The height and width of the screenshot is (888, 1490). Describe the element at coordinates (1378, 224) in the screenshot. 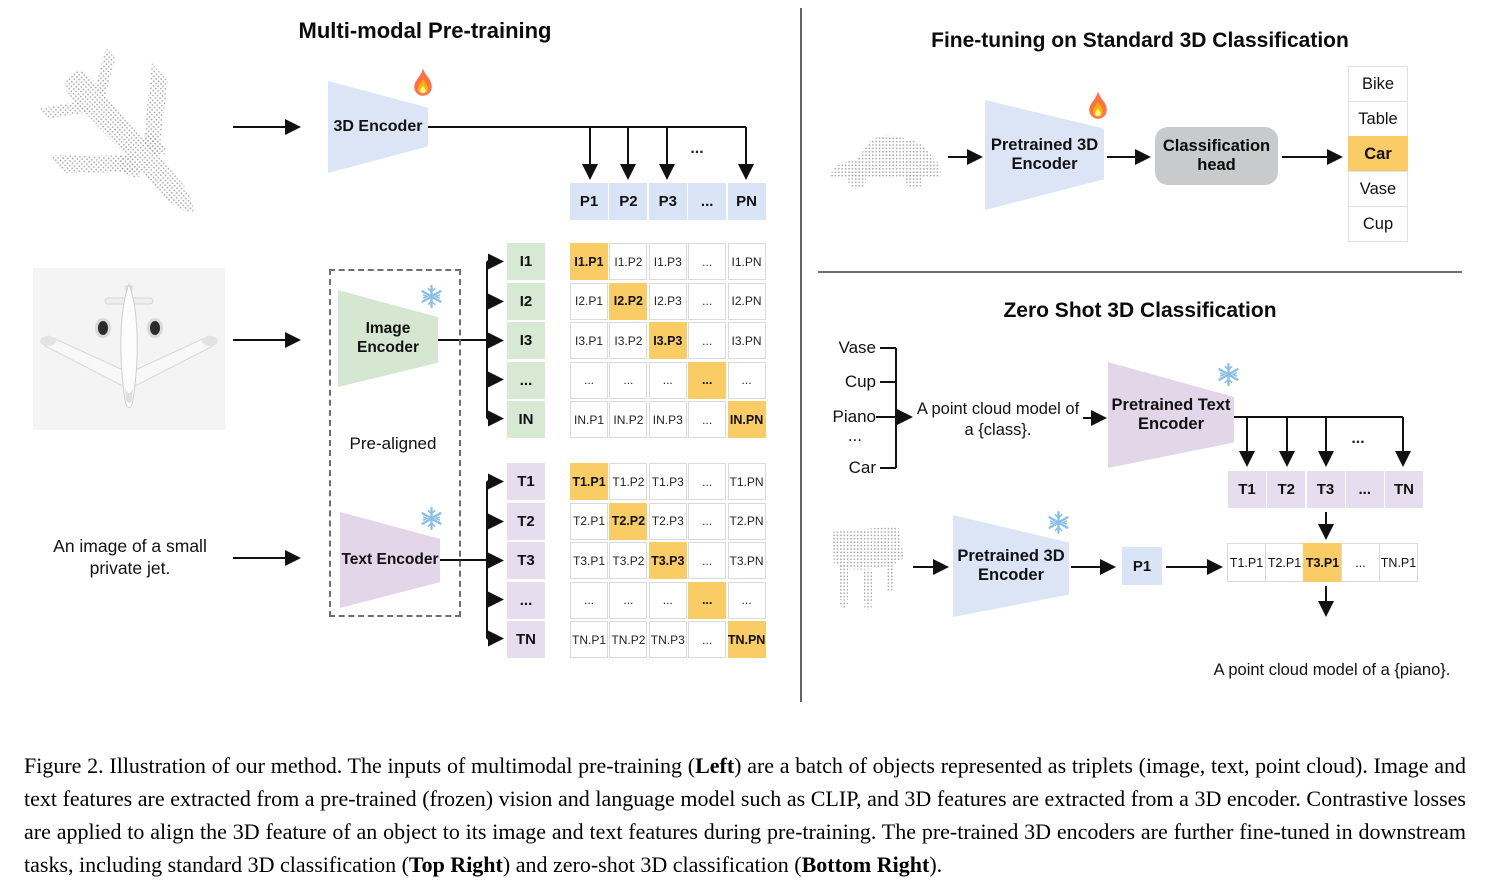

I see `class-item-4: Cup` at that location.